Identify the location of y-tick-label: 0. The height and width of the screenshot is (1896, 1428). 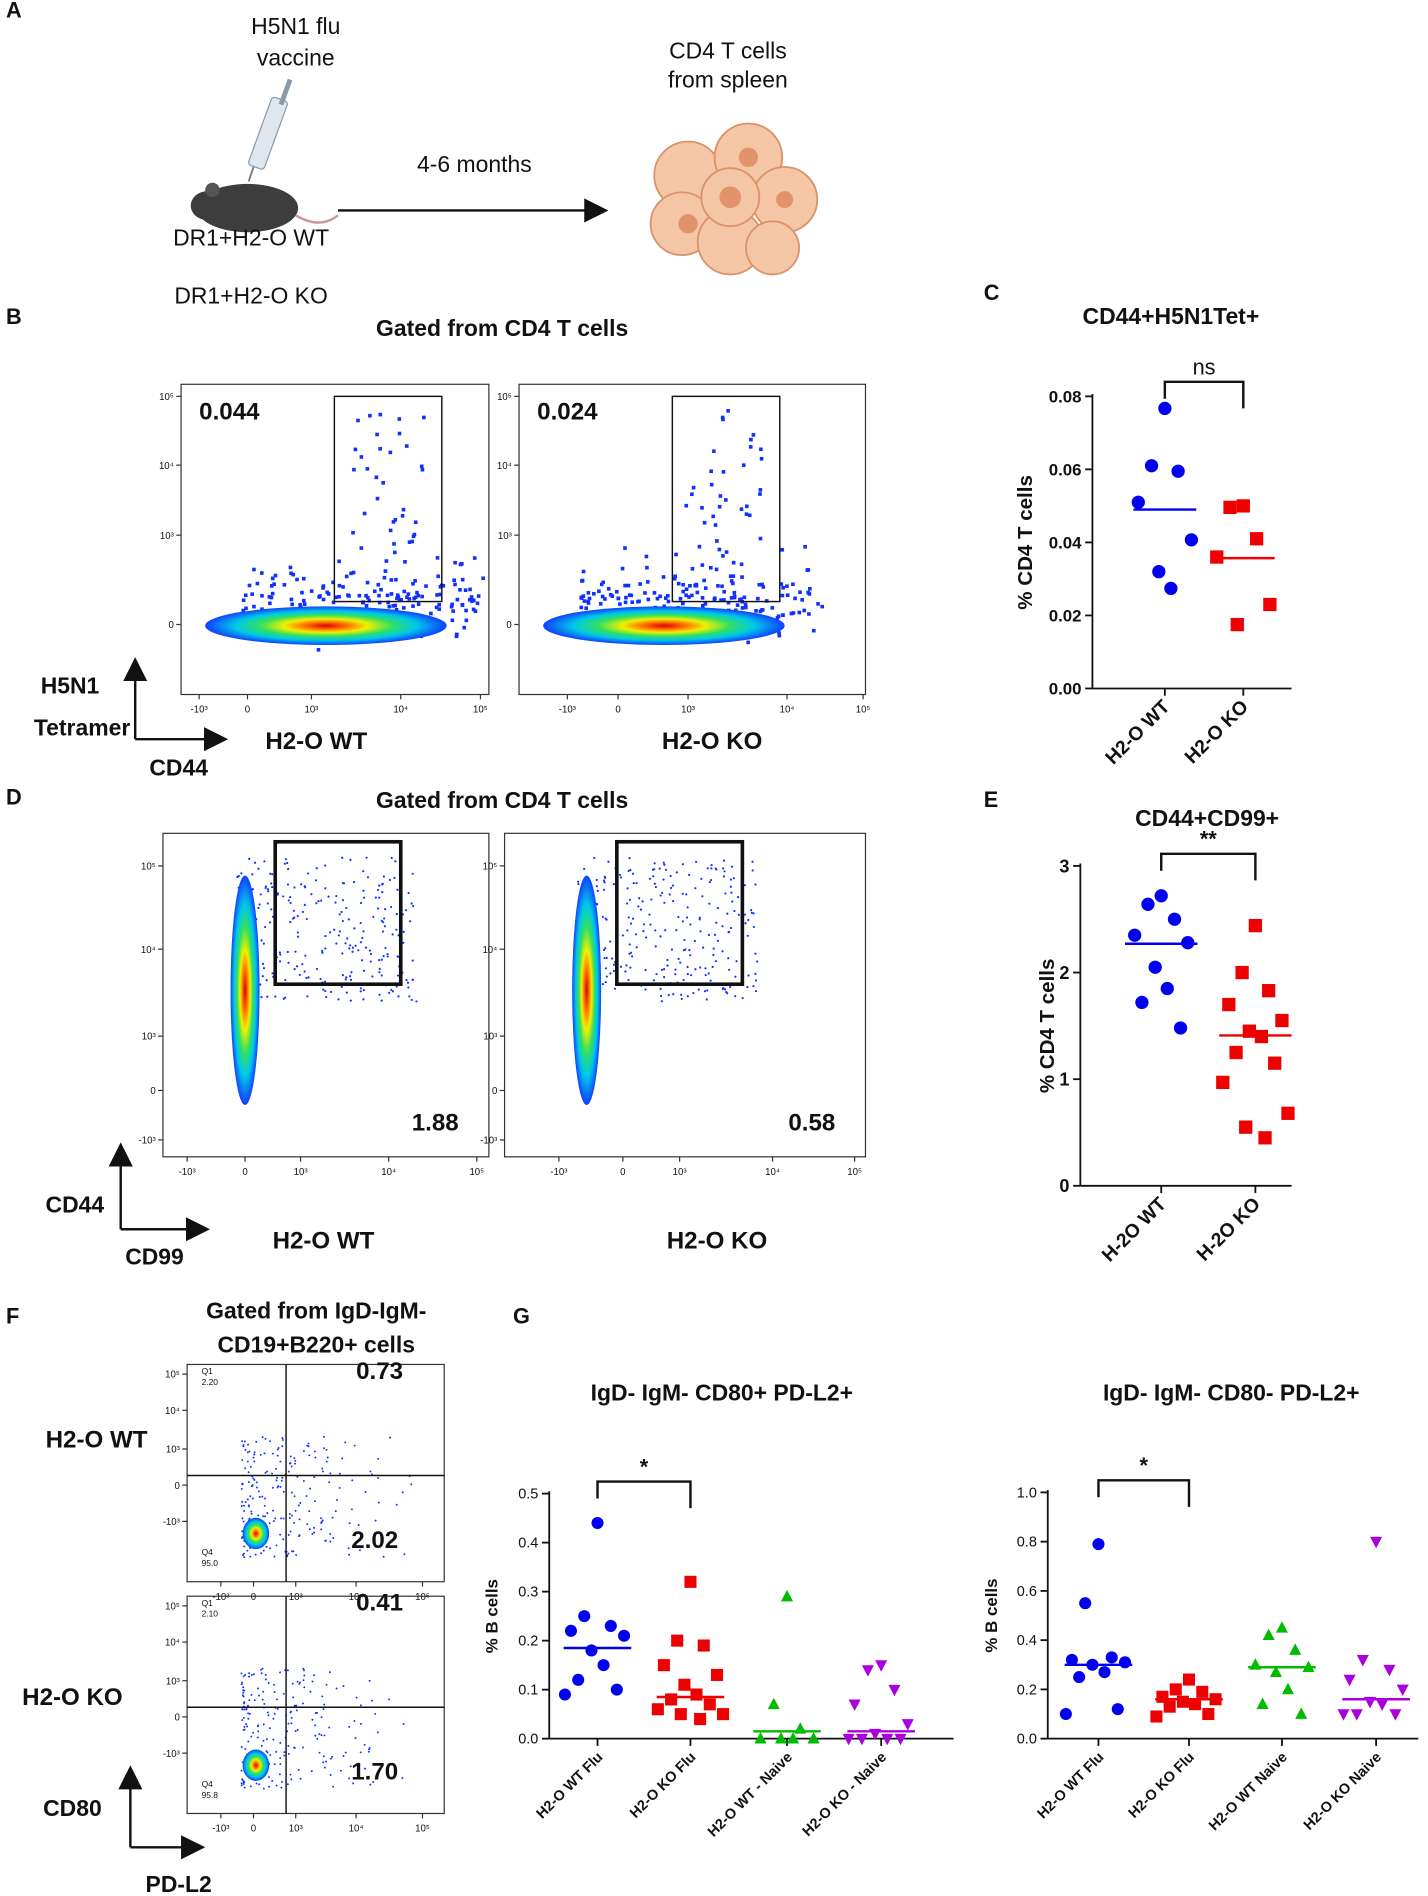
(508, 625).